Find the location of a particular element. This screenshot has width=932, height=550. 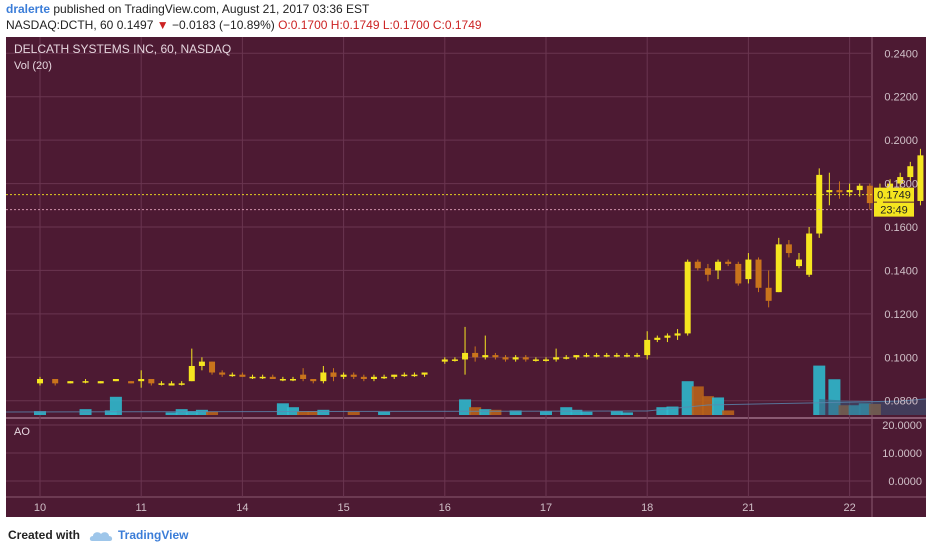

volume-ma-line is located at coordinates (468, 405).